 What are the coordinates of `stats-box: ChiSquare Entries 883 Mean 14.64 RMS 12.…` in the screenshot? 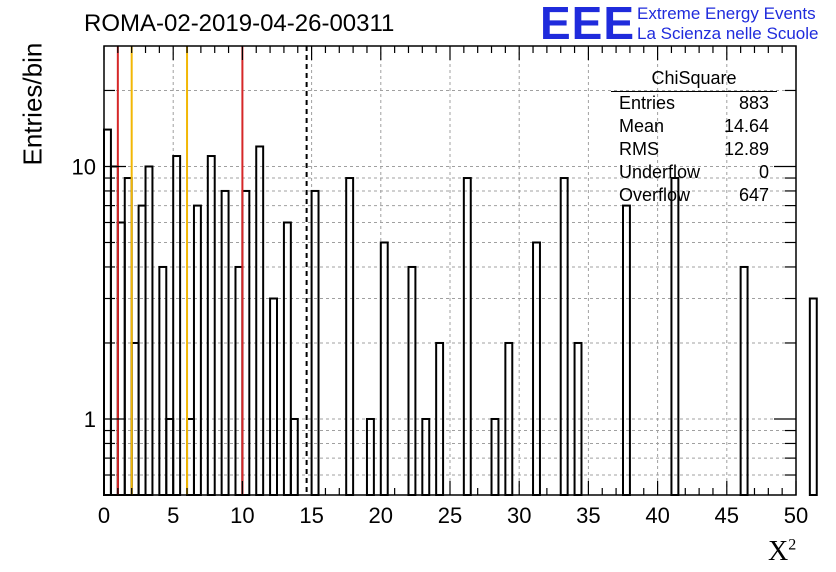 It's located at (694, 137).